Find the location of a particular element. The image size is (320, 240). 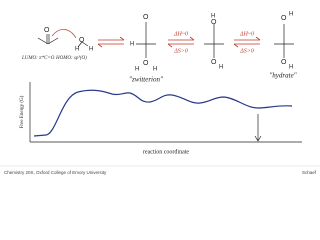

species-name: "zwitterion" is located at coordinates (146, 80).